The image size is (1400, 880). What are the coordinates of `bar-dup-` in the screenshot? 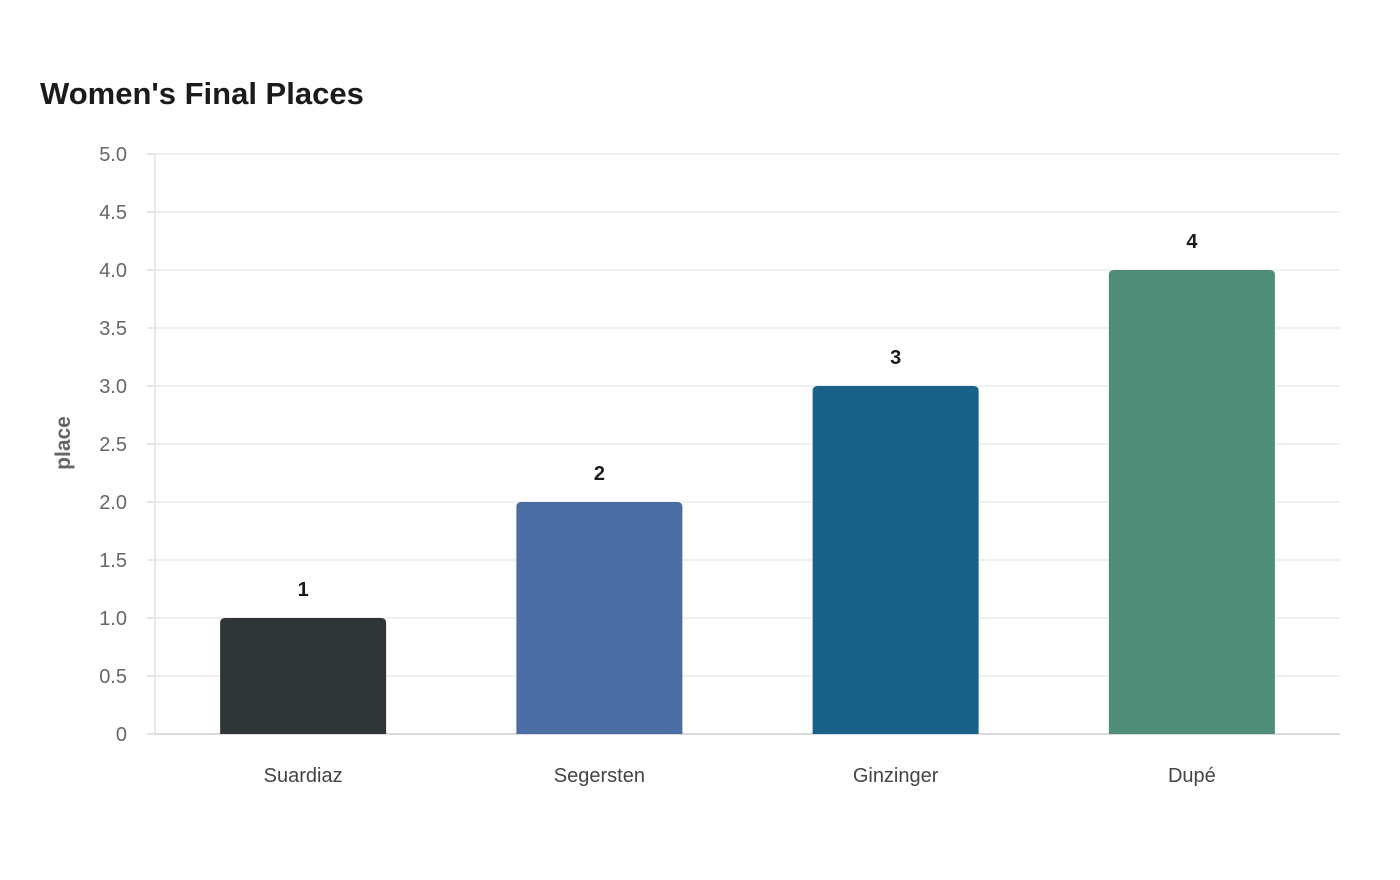 It's located at (1191, 502).